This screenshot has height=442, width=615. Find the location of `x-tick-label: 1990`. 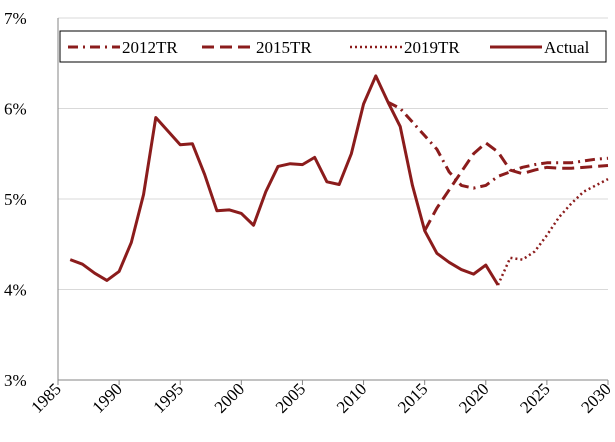

x-tick-label: 1990 is located at coordinates (106, 397).